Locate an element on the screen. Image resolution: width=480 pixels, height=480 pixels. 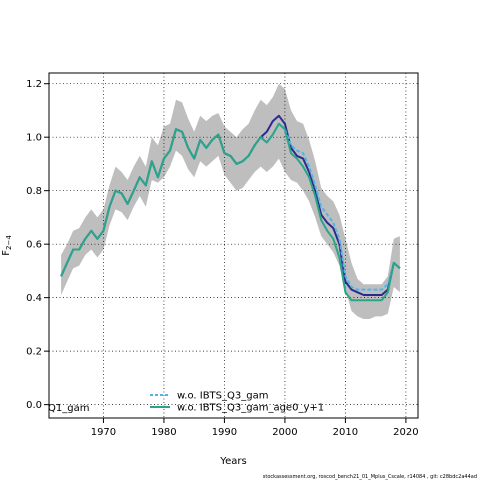
y-tick-label-4: 0.8 is located at coordinates (34, 191).